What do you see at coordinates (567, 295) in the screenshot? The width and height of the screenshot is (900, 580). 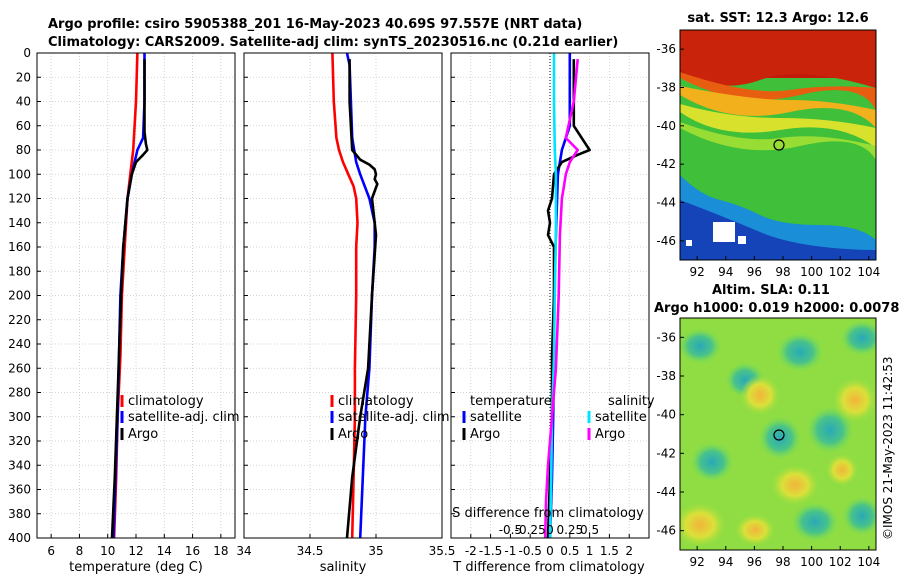 I see `difference-lines` at bounding box center [567, 295].